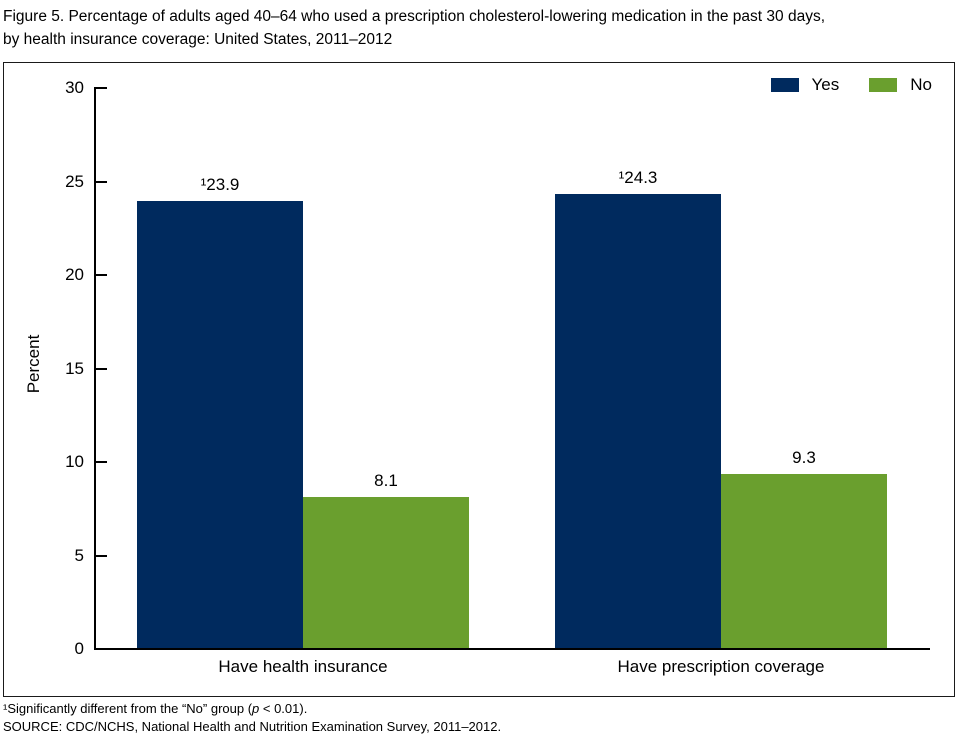 The width and height of the screenshot is (960, 741). I want to click on bar-value-label: 8.1, so click(386, 480).